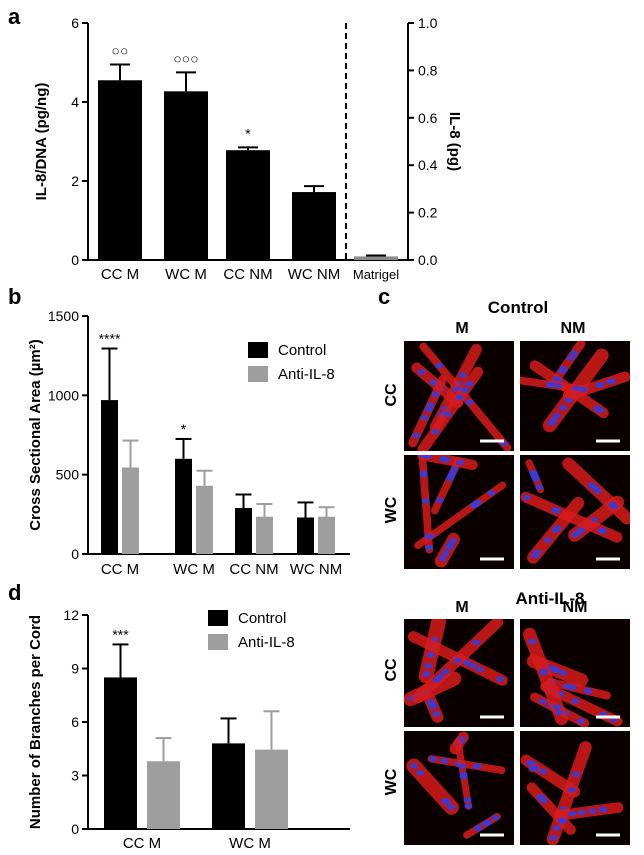 The width and height of the screenshot is (644, 855). Describe the element at coordinates (75, 23) in the screenshot. I see `chart-a-y-tick-label: 6` at that location.